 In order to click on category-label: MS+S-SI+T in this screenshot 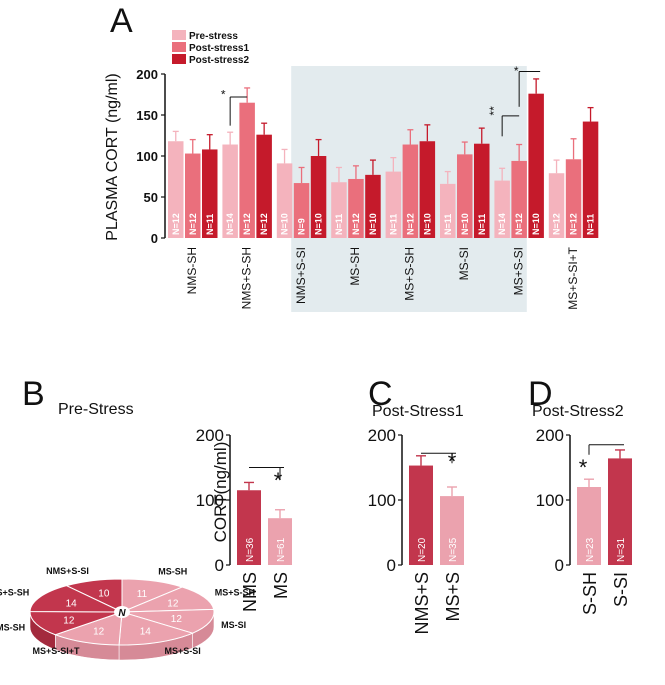, I will do `click(573, 277)`.